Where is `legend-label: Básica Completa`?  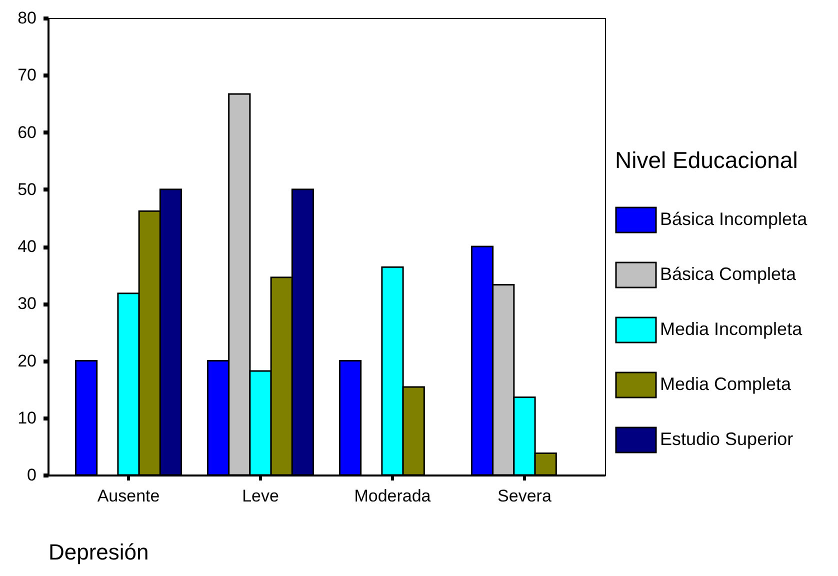
legend-label: Básica Completa is located at coordinates (729, 274).